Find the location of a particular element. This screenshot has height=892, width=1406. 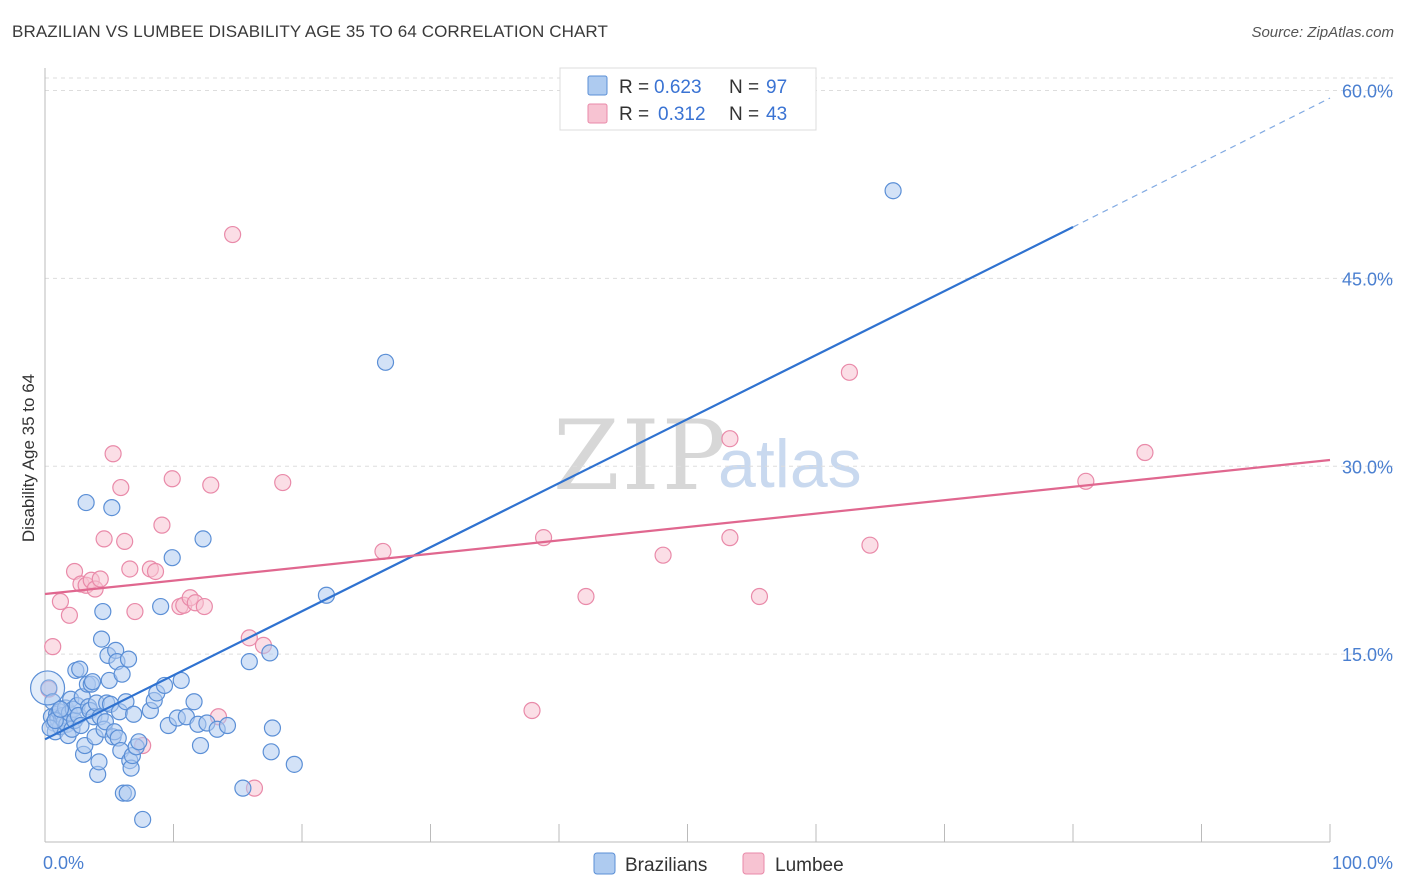

legend-n-label-lumbee: N = is located at coordinates (744, 114).